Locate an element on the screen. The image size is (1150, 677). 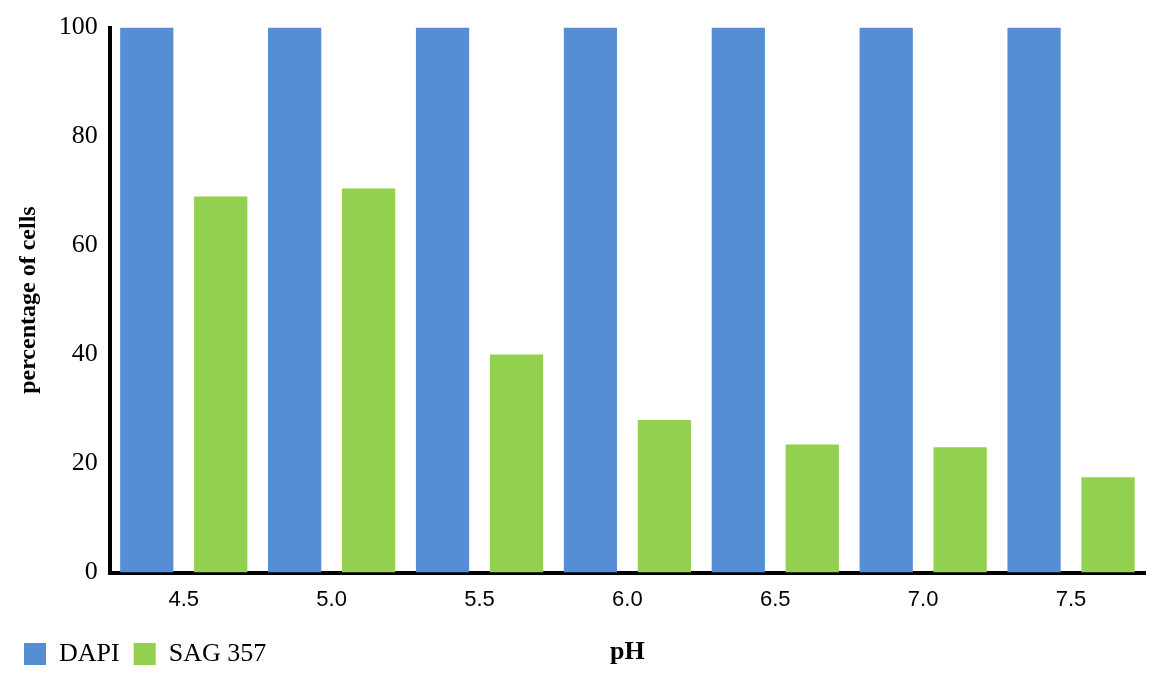
y-tick-label: 20 is located at coordinates (84, 462).